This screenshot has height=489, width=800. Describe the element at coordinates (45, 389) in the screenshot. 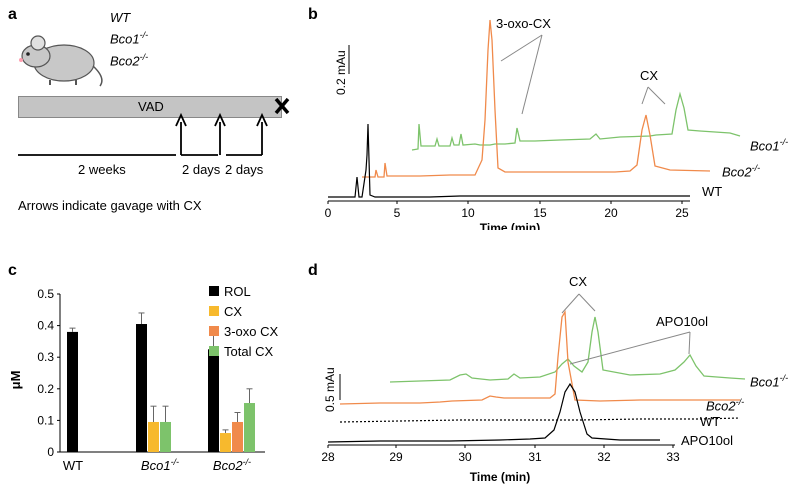

I see `y-tick-label: 0.2` at that location.